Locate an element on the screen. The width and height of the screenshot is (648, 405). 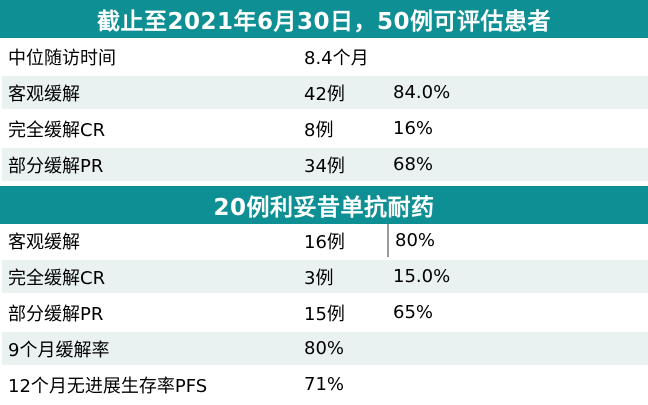
row-value-2: 65% is located at coordinates (517, 312).